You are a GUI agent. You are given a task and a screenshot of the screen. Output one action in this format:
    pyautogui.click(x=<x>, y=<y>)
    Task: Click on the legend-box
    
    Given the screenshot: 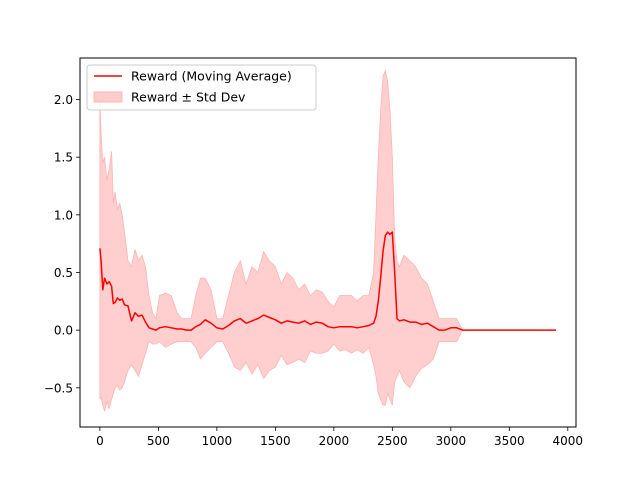 What is the action you would take?
    pyautogui.click(x=201, y=87)
    